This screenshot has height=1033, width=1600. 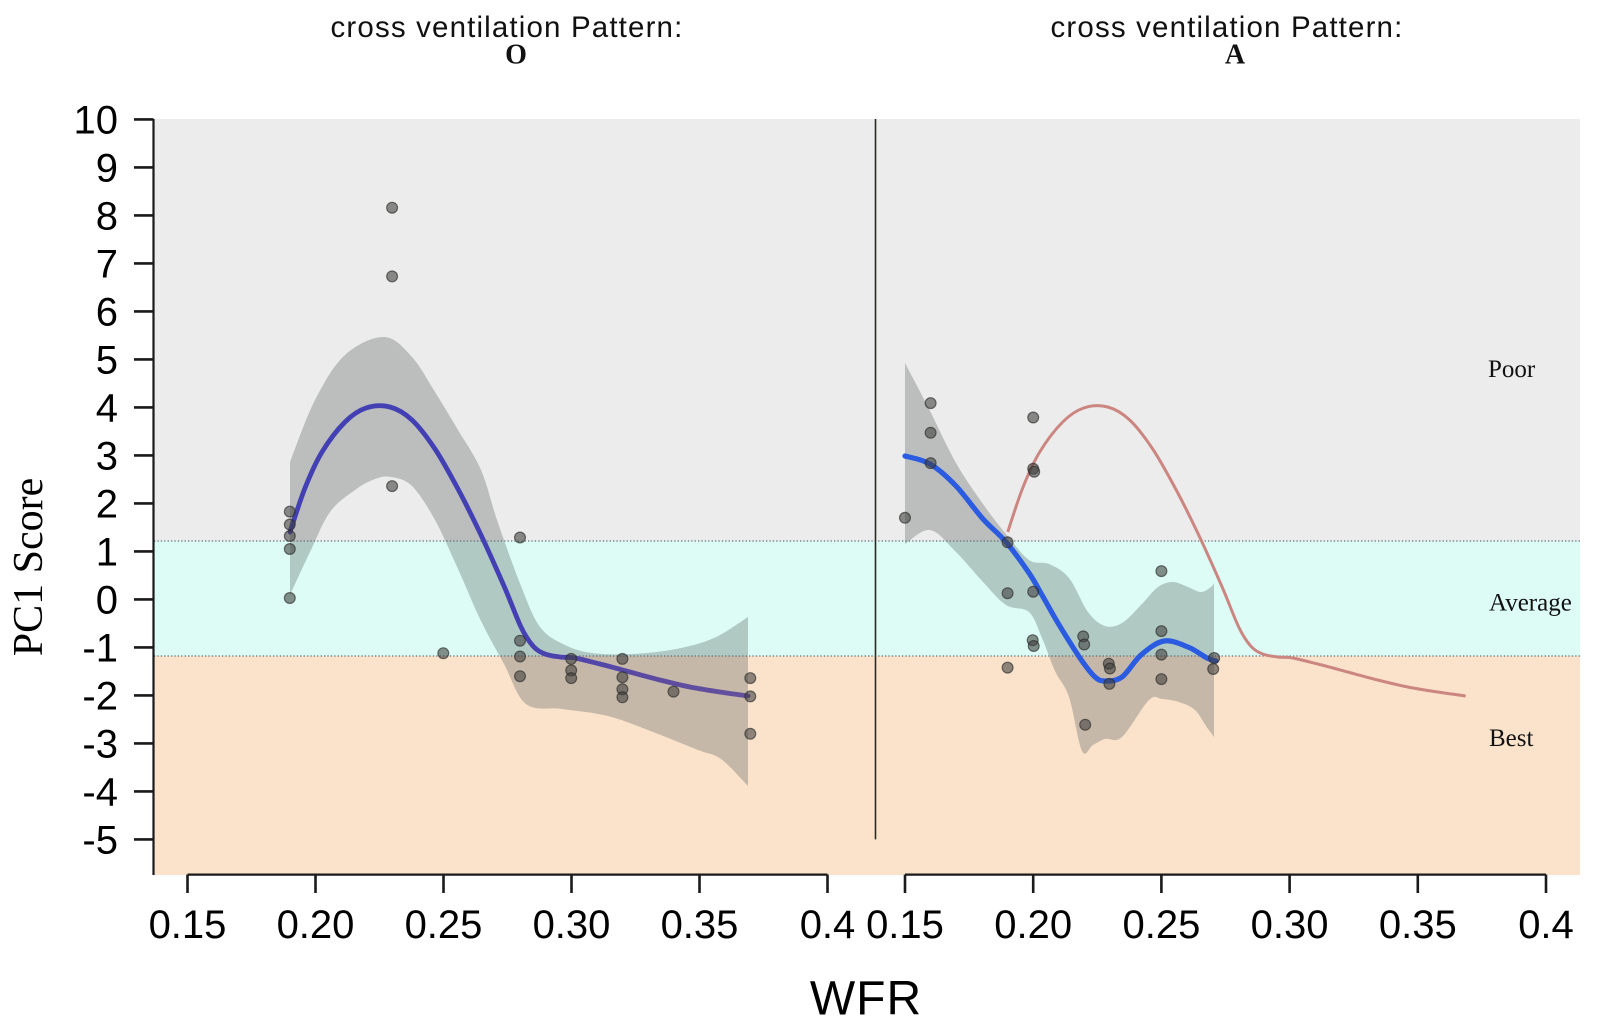 What do you see at coordinates (1235, 55) in the screenshot?
I see `svg-text: A` at bounding box center [1235, 55].